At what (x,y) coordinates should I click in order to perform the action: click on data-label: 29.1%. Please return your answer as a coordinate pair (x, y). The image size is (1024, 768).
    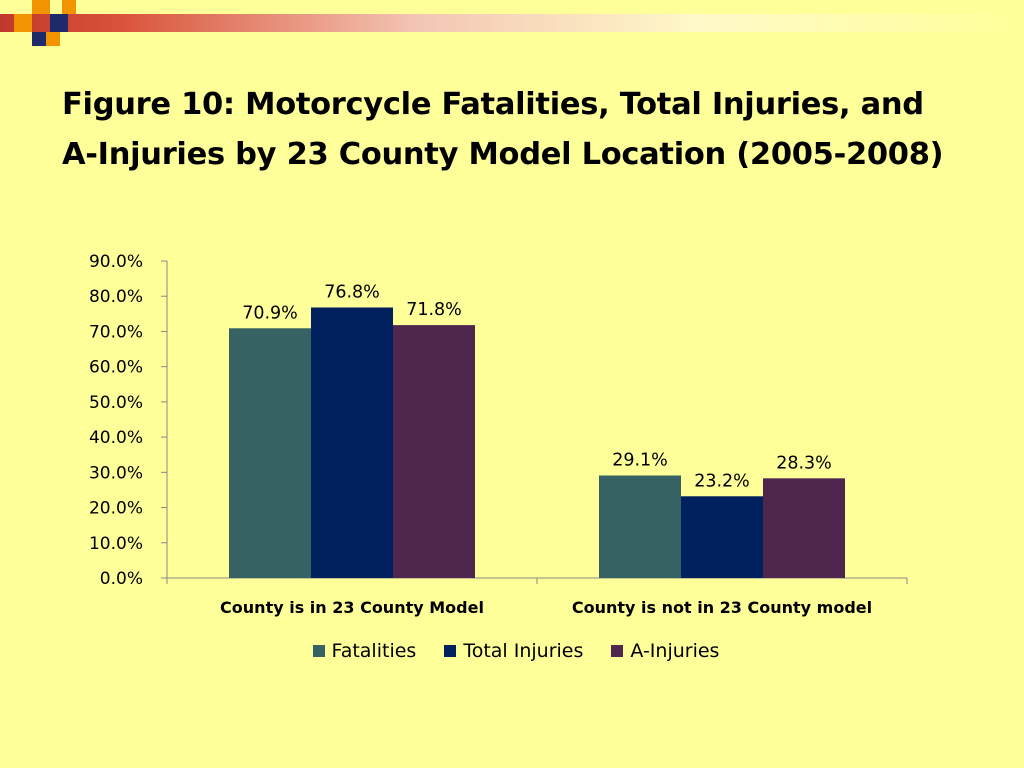
    Looking at the image, I should click on (640, 461).